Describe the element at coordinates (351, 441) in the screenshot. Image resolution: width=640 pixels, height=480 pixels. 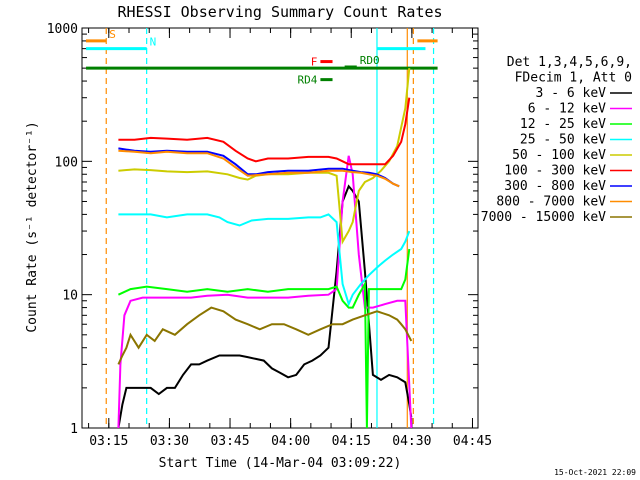
I see `x-tick-label: 04:15` at that location.